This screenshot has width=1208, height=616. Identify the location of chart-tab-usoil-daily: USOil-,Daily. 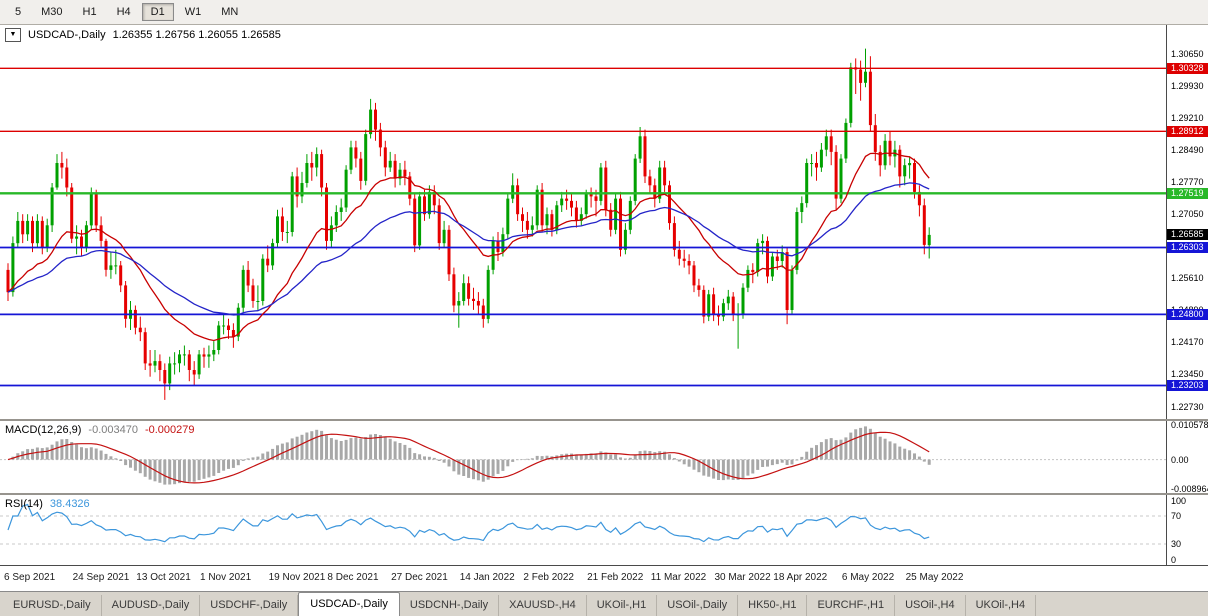
(698, 605).